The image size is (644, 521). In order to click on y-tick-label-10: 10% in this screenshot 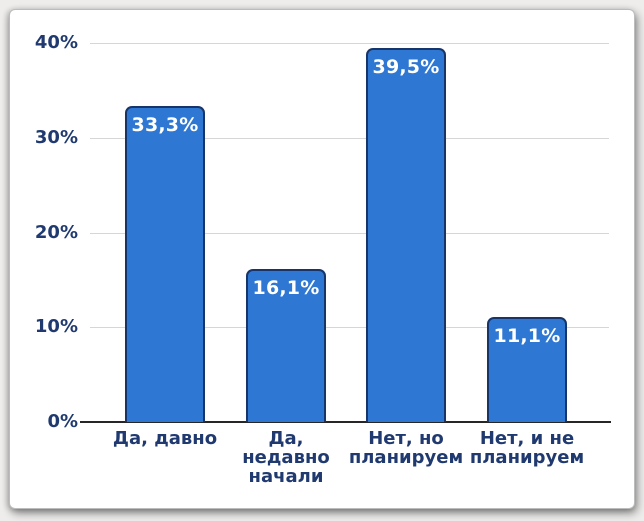, I will do `click(56, 326)`.